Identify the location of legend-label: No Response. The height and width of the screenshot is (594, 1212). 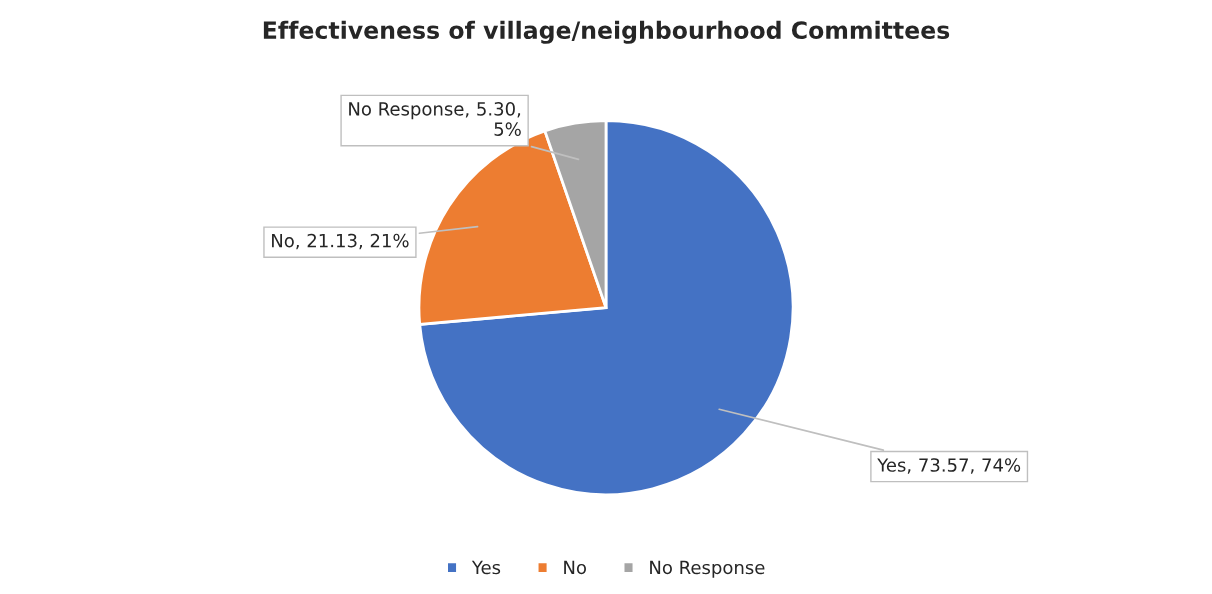
(707, 569).